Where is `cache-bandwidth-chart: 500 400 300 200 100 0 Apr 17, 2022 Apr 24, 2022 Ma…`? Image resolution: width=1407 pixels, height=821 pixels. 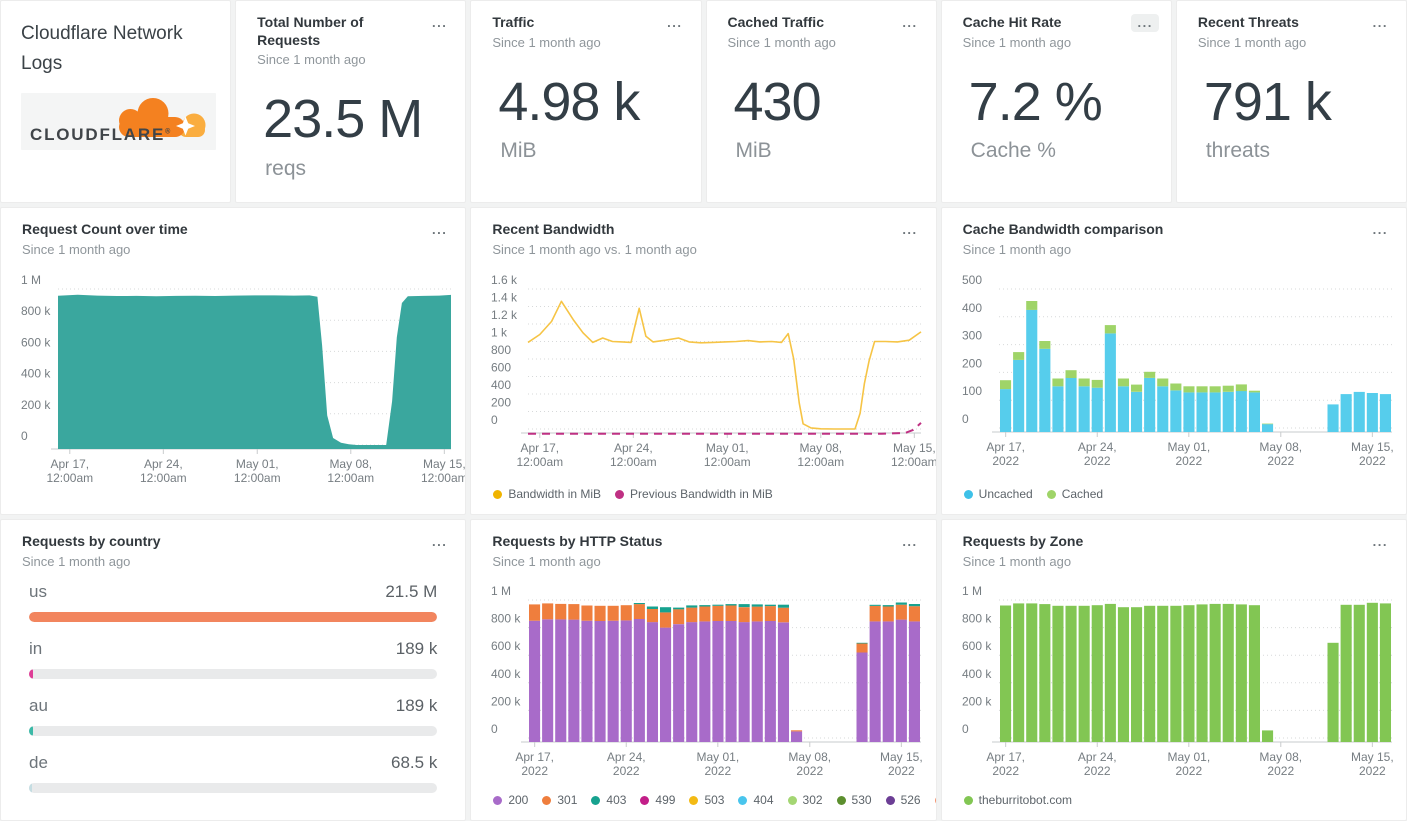 cache-bandwidth-chart: 500 400 300 200 100 0 Apr 17, 2022 Apr 24, 2022 Ma… is located at coordinates (1174, 389).